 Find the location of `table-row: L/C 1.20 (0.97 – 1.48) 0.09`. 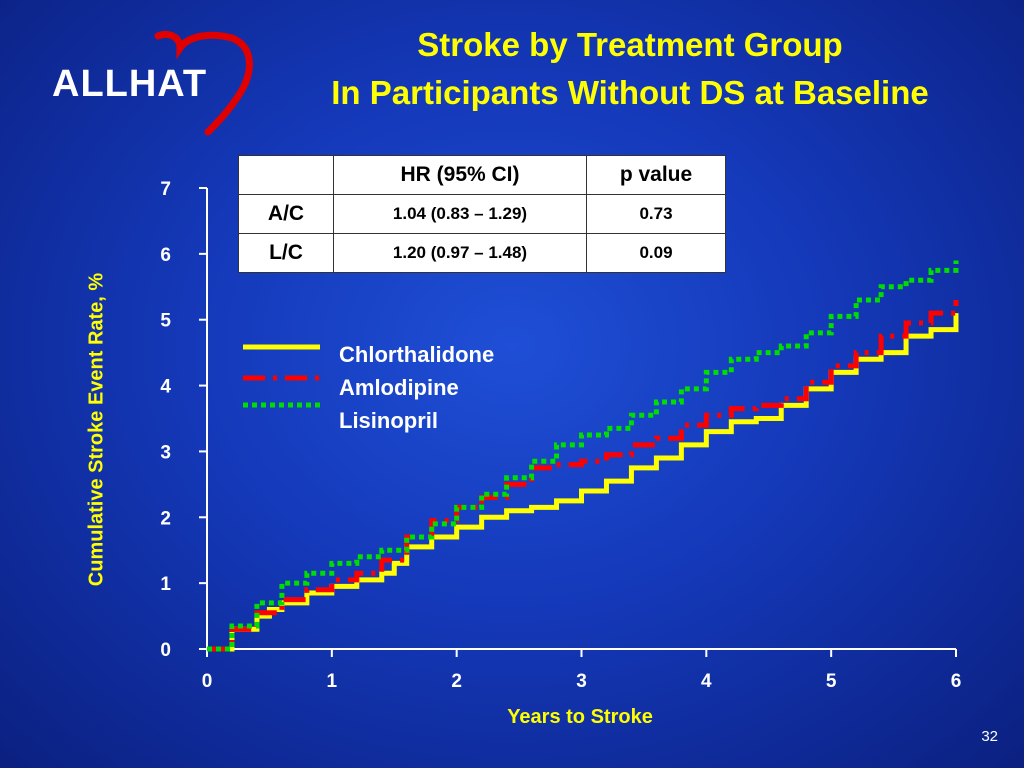

table-row: L/C 1.20 (0.97 – 1.48) 0.09 is located at coordinates (482, 253).